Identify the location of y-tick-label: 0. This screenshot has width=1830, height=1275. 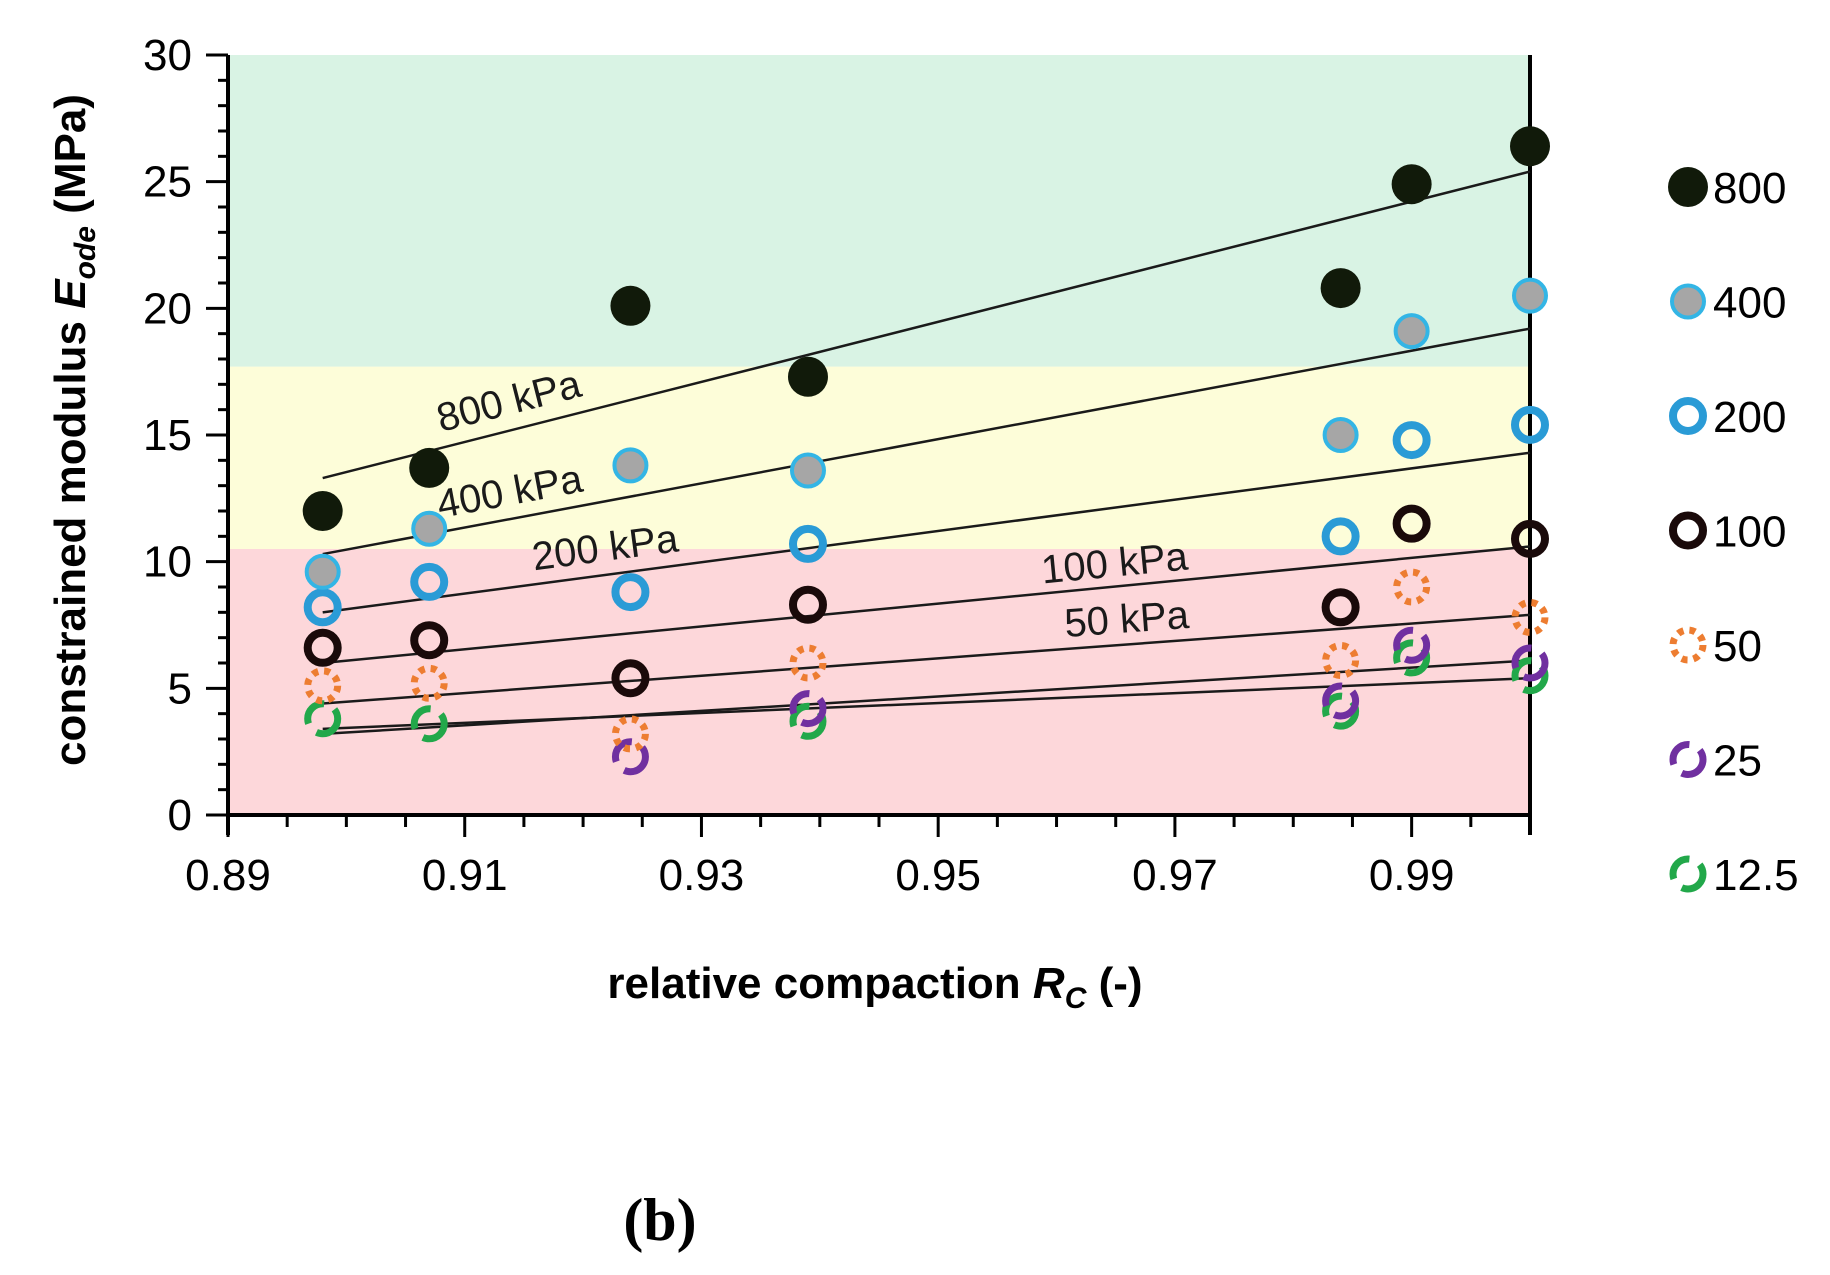
(180, 815).